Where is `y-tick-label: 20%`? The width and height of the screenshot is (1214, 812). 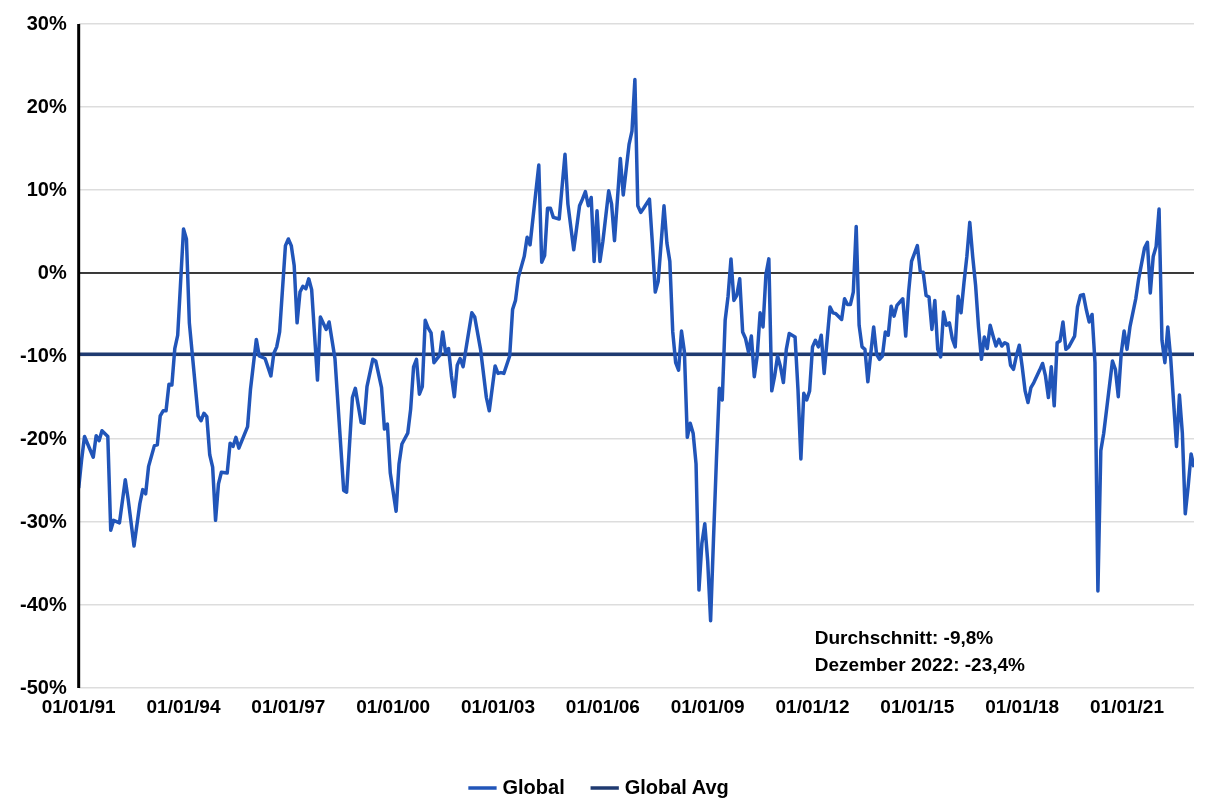 y-tick-label: 20% is located at coordinates (46, 105).